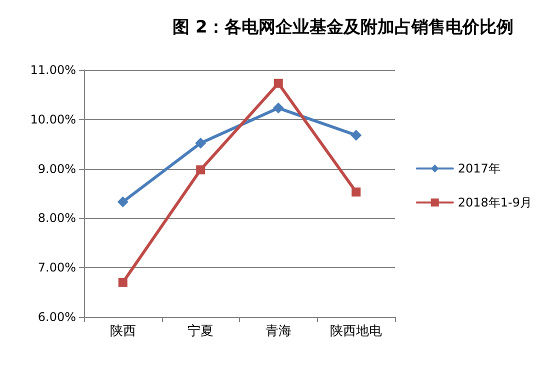  I want to click on chart-title: 图 2：各电网企业基金及附加占销售电价比例, so click(343, 28).